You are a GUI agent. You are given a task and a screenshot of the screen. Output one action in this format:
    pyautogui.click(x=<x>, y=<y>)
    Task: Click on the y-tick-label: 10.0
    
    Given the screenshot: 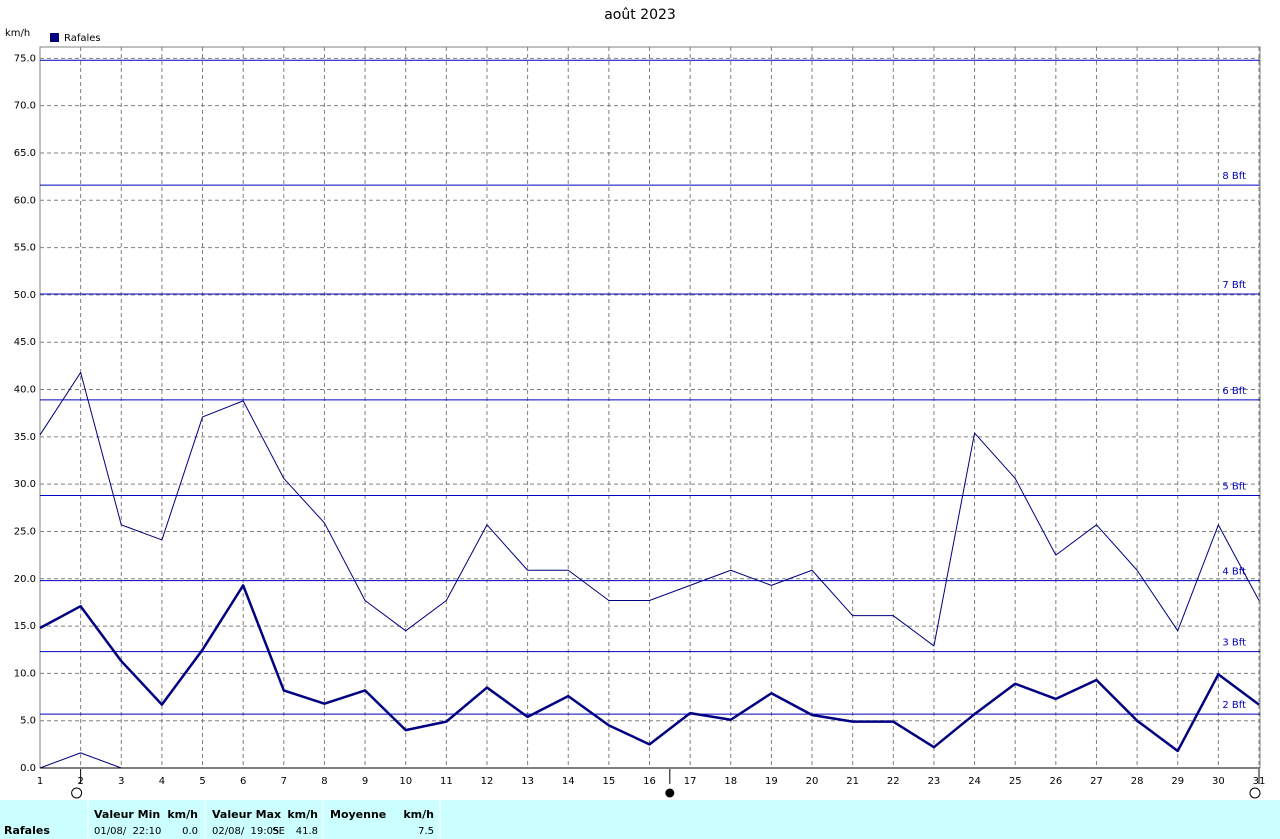 What is the action you would take?
    pyautogui.click(x=25, y=673)
    